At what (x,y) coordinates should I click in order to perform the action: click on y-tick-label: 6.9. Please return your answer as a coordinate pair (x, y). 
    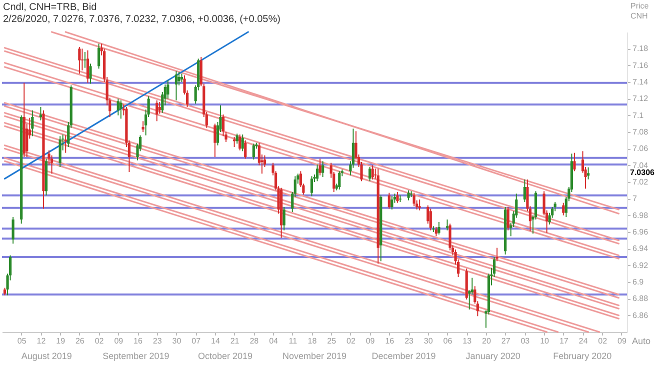
    Looking at the image, I should click on (638, 282).